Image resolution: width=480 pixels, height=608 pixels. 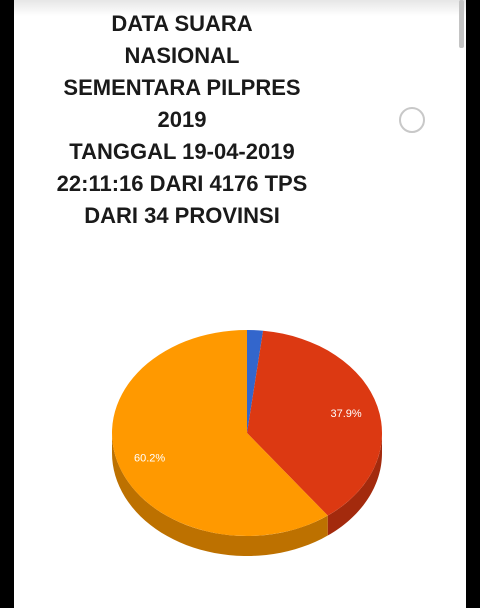 I want to click on title-line-date: TANGGAL 19-04-2019, so click(x=182, y=152).